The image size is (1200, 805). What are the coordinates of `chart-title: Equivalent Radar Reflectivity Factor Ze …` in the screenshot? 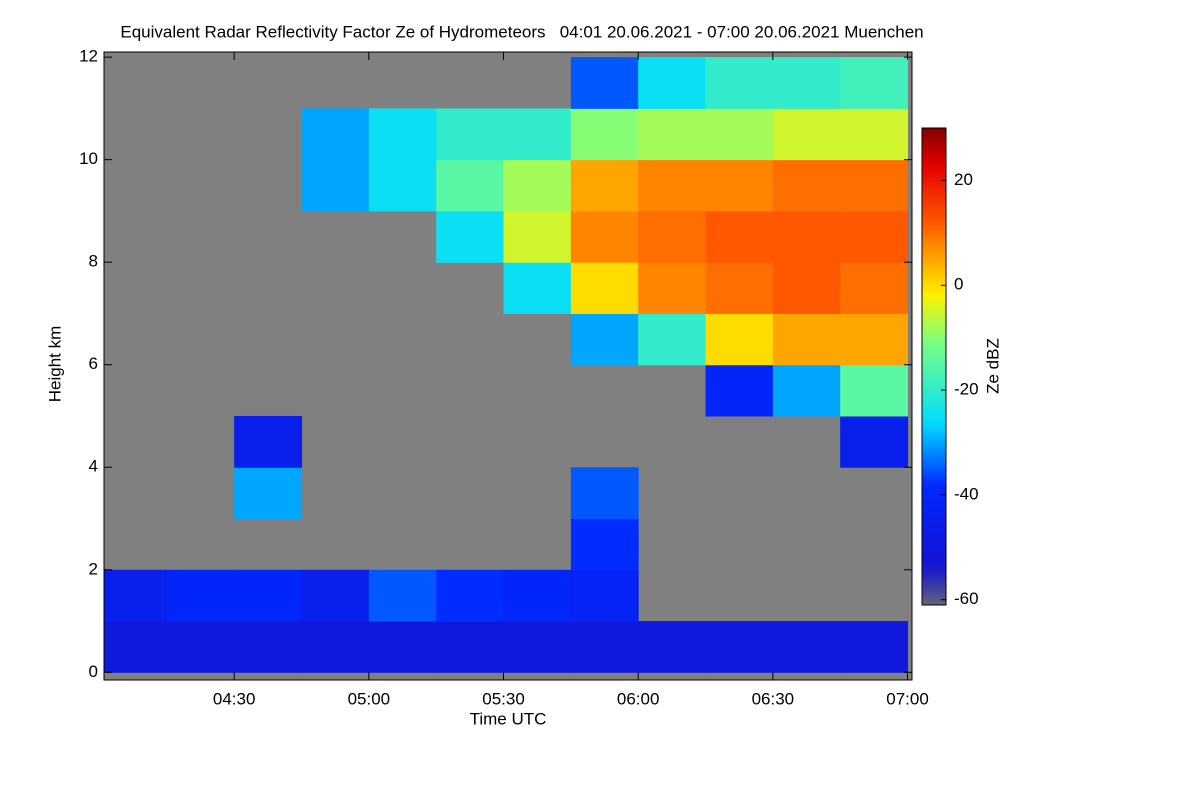 It's located at (521, 31).